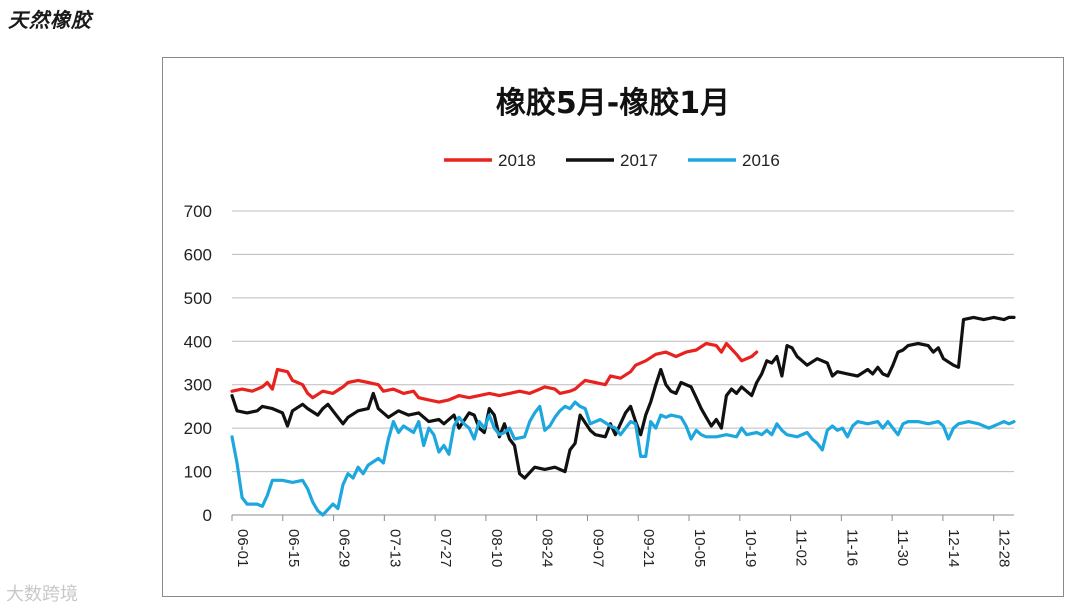 The height and width of the screenshot is (612, 1080). Describe the element at coordinates (198, 298) in the screenshot. I see `y-tick-label: 500` at that location.